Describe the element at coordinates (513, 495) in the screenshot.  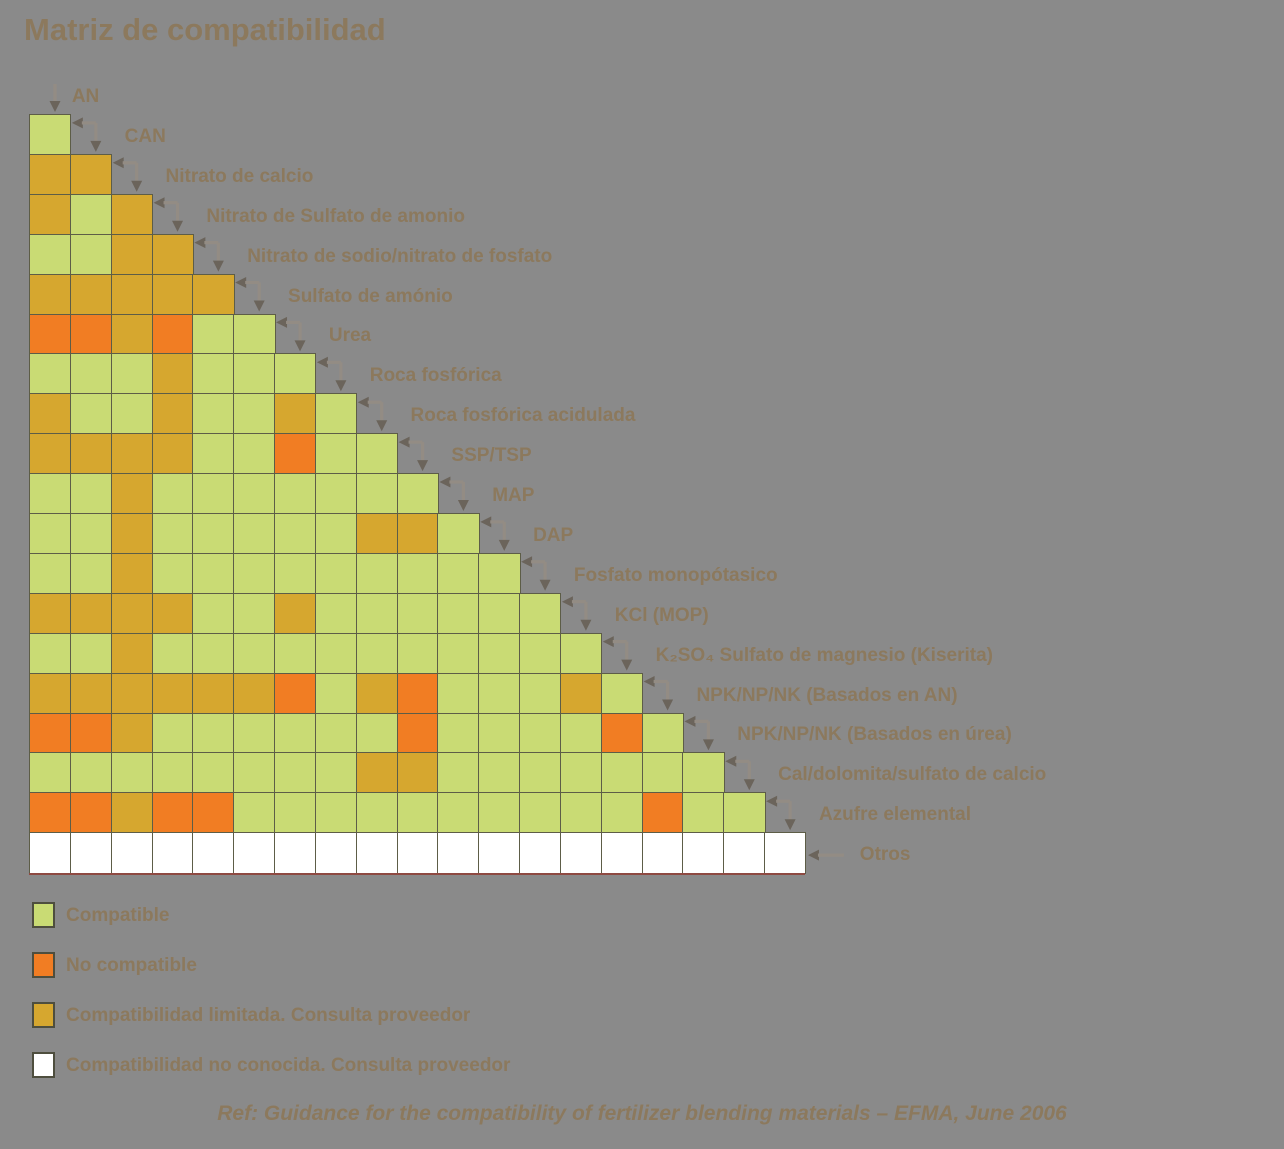
I see `material-label: MAP` at that location.